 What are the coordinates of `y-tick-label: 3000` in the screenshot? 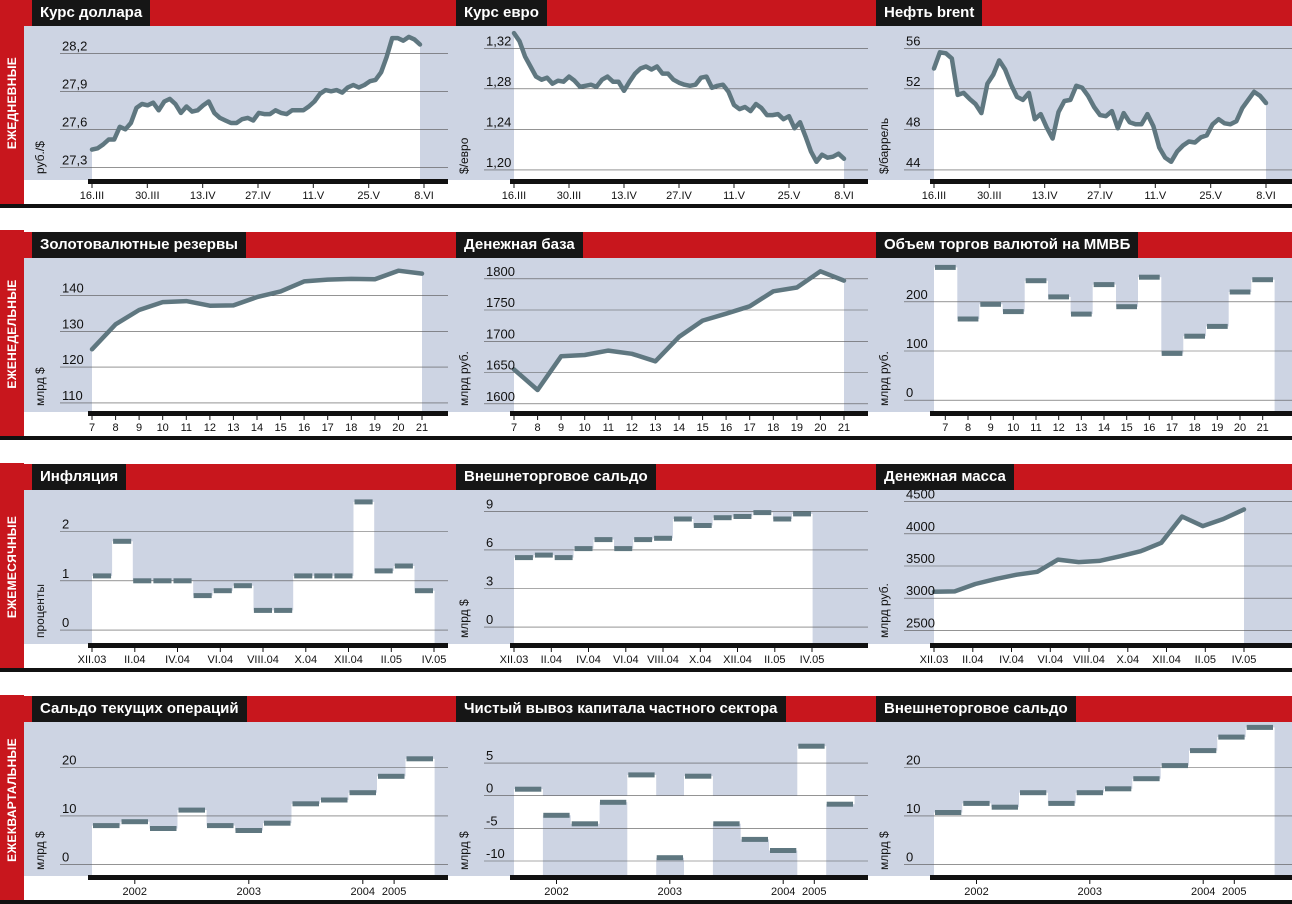 It's located at (920, 590).